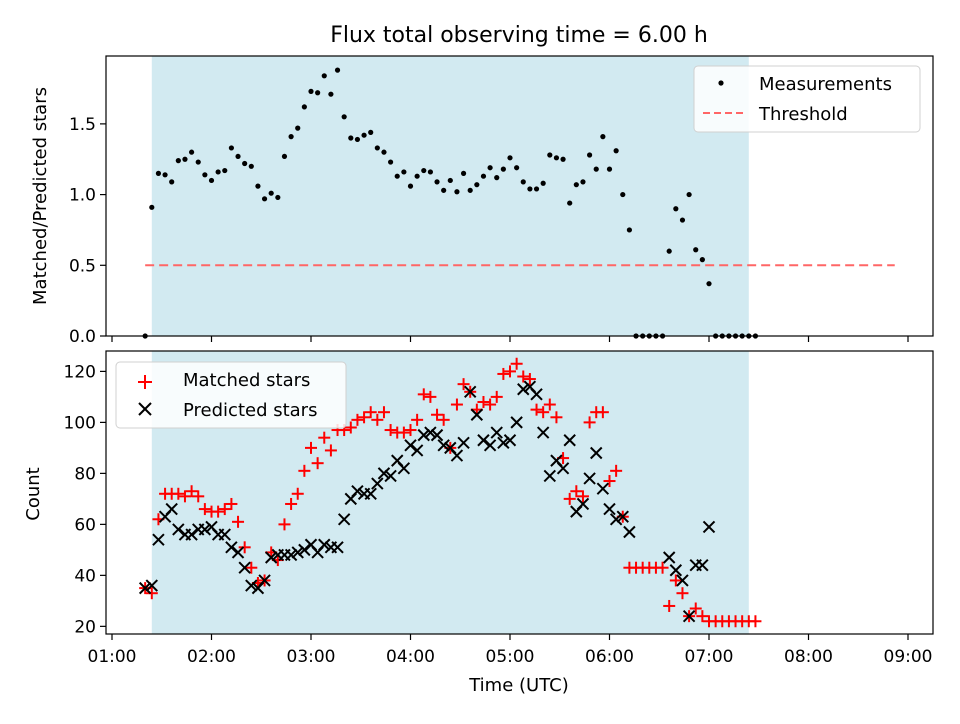 The width and height of the screenshot is (960, 724). I want to click on xtick-label: 04:00, so click(410, 657).